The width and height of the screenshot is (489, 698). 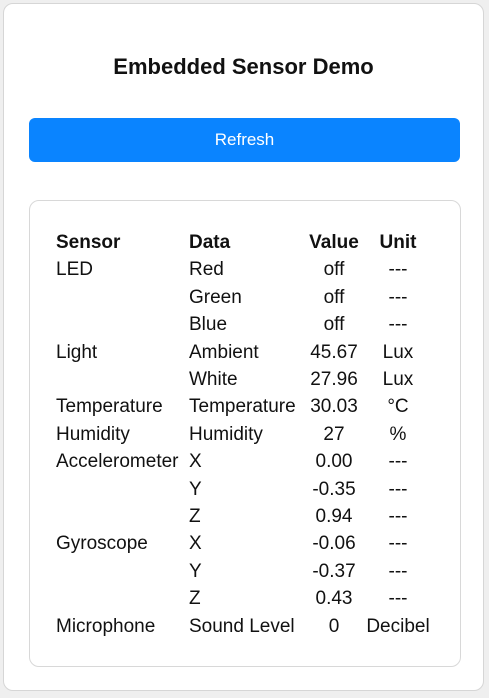 What do you see at coordinates (93, 434) in the screenshot?
I see `cell-sensor: Humidity` at bounding box center [93, 434].